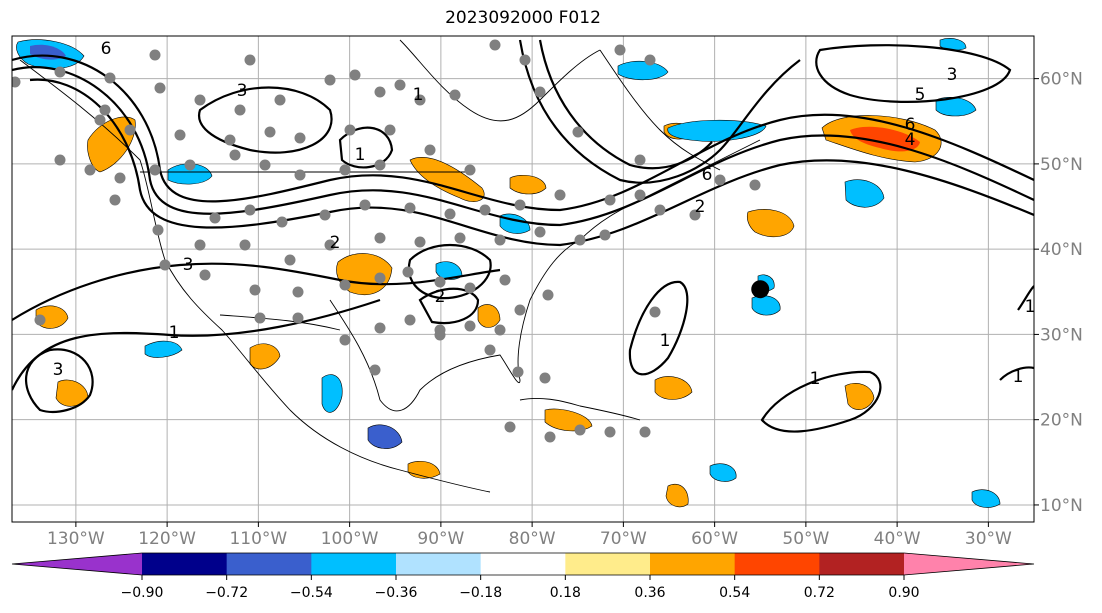 The width and height of the screenshot is (1102, 613). I want to click on lon-label: 40°W, so click(897, 539).